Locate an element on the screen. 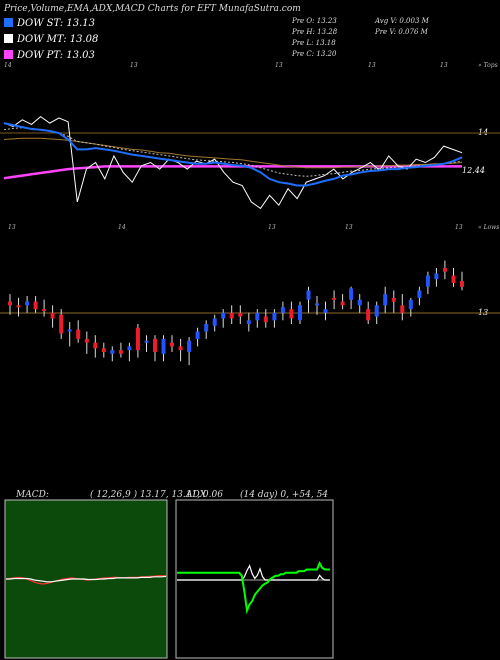 The width and height of the screenshot is (500, 660). macd-params: ( 12,26,9 ) 13.17, 13.11, 0.06 is located at coordinates (156, 495).